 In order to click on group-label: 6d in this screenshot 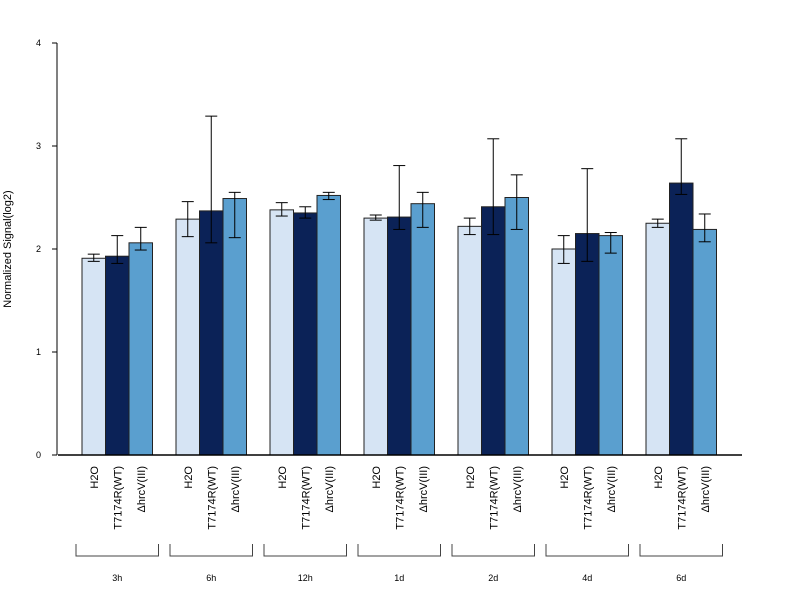, I will do `click(681, 578)`.